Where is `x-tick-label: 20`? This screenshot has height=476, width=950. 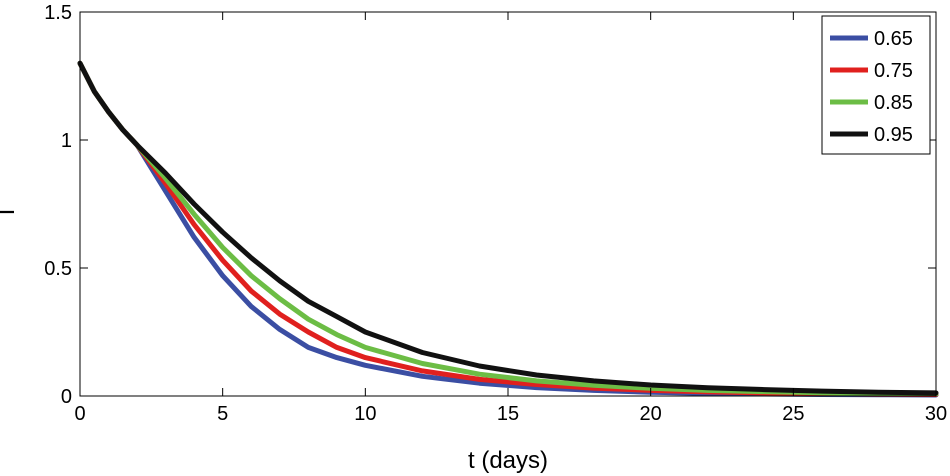
x-tick-label: 20 is located at coordinates (651, 414).